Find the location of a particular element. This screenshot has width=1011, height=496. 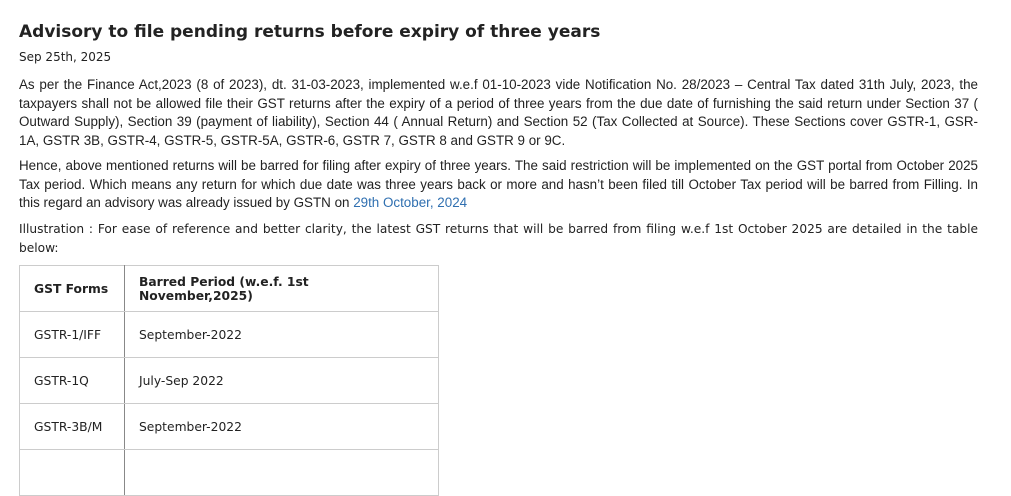

cell-form: GSTR-3B/M is located at coordinates (72, 426).